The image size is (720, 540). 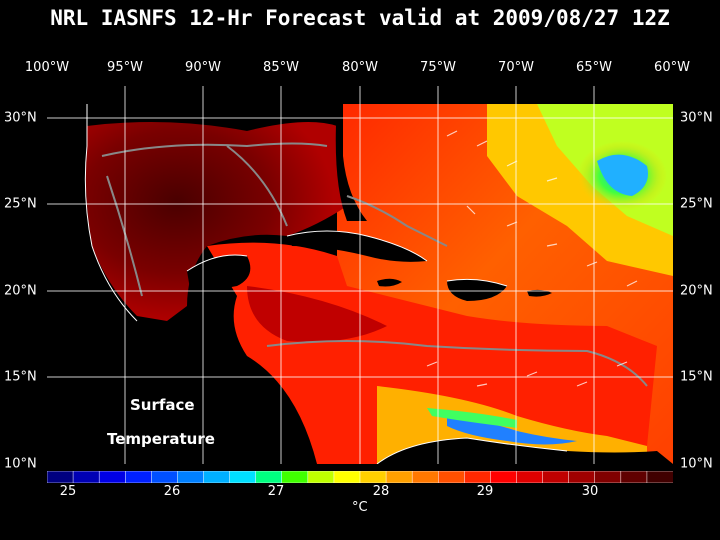 I want to click on colorbar-tick: 29, so click(x=485, y=491).